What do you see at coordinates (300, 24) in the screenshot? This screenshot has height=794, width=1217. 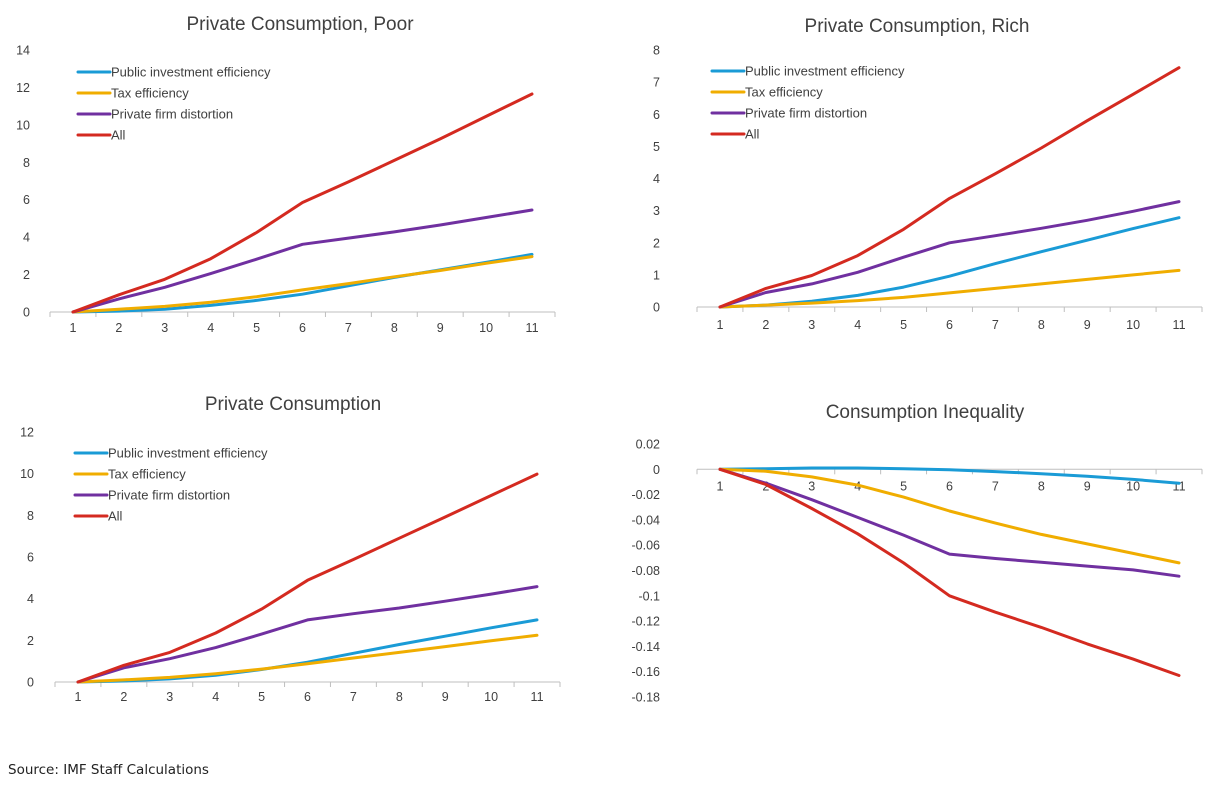 I see `chart-title: Private Consumption, Poor` at bounding box center [300, 24].